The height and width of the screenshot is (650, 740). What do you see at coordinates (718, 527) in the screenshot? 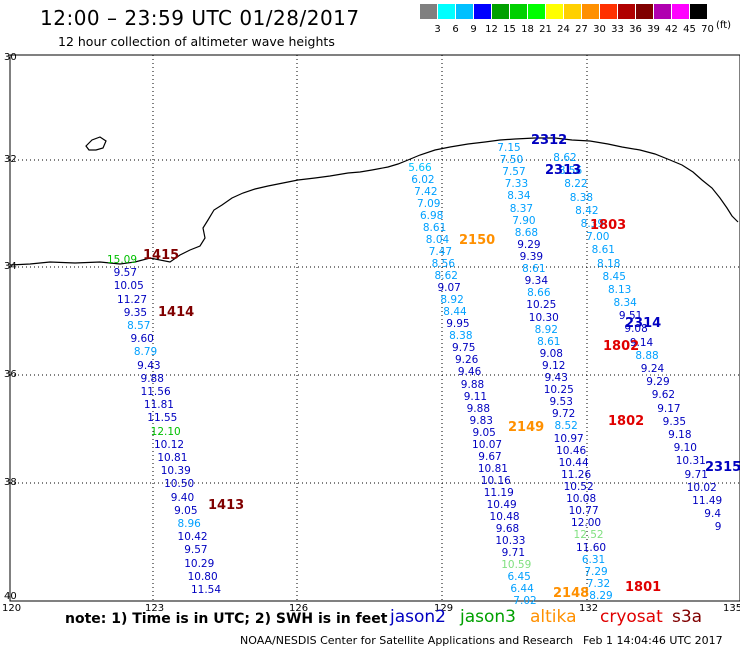
I see `wave-height-value: 9` at bounding box center [718, 527].